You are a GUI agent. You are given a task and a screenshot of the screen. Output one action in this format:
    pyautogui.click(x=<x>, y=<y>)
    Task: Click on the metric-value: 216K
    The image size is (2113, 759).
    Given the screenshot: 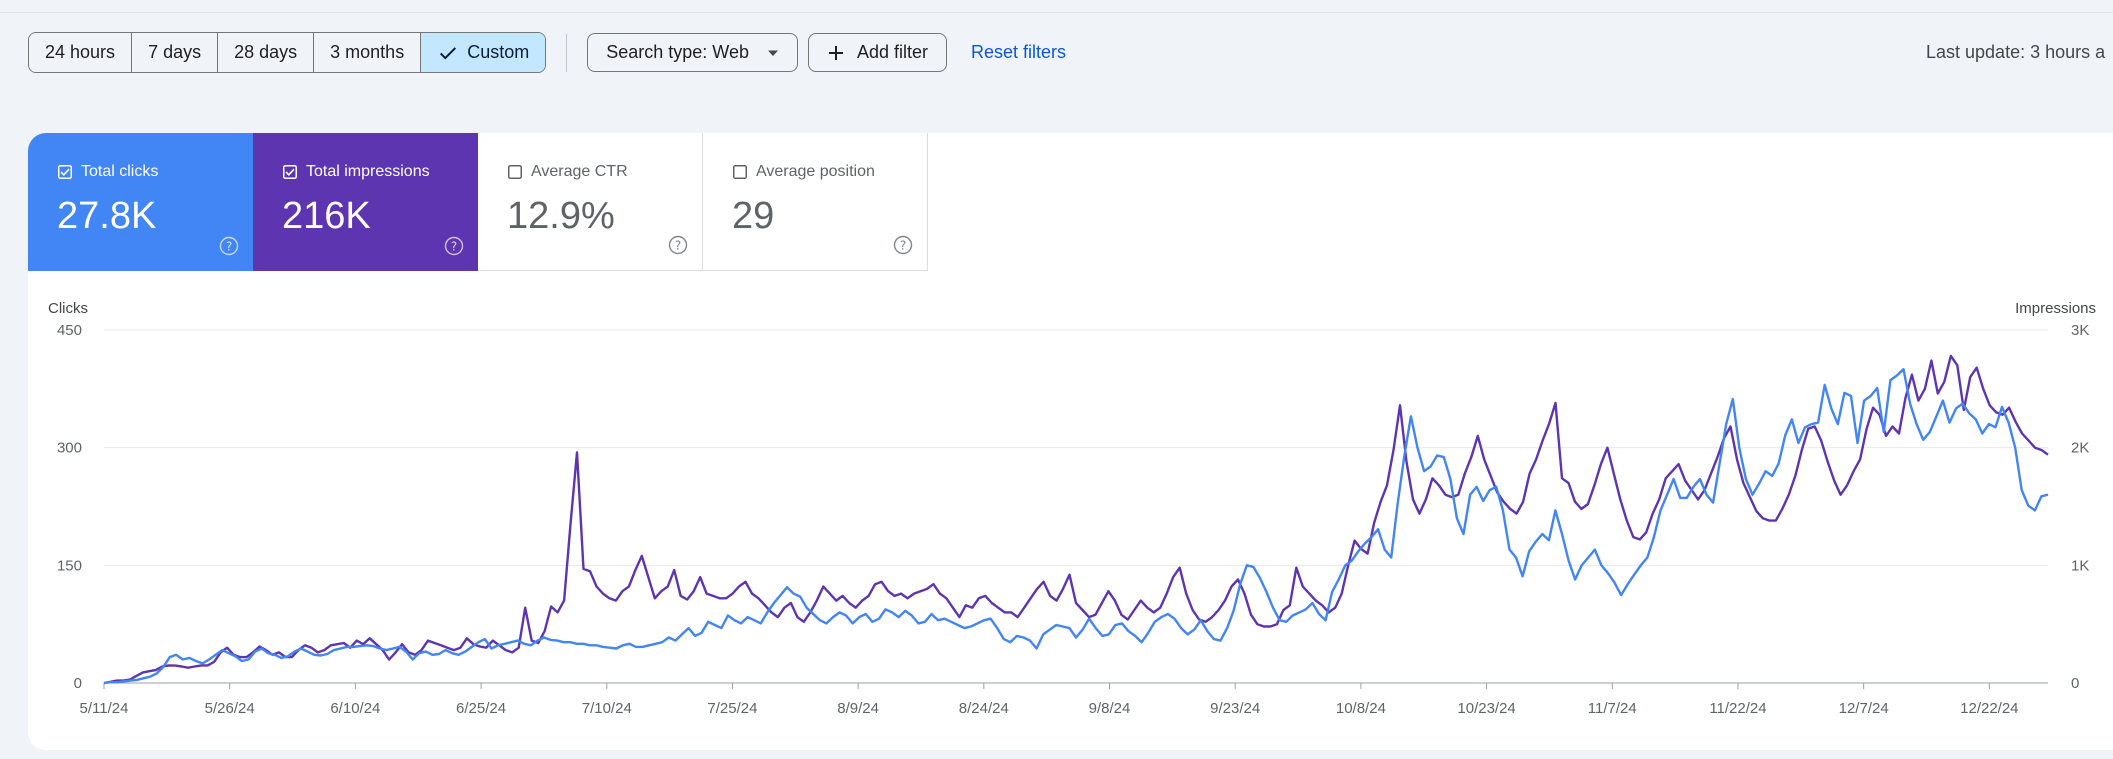 What is the action you would take?
    pyautogui.click(x=326, y=216)
    